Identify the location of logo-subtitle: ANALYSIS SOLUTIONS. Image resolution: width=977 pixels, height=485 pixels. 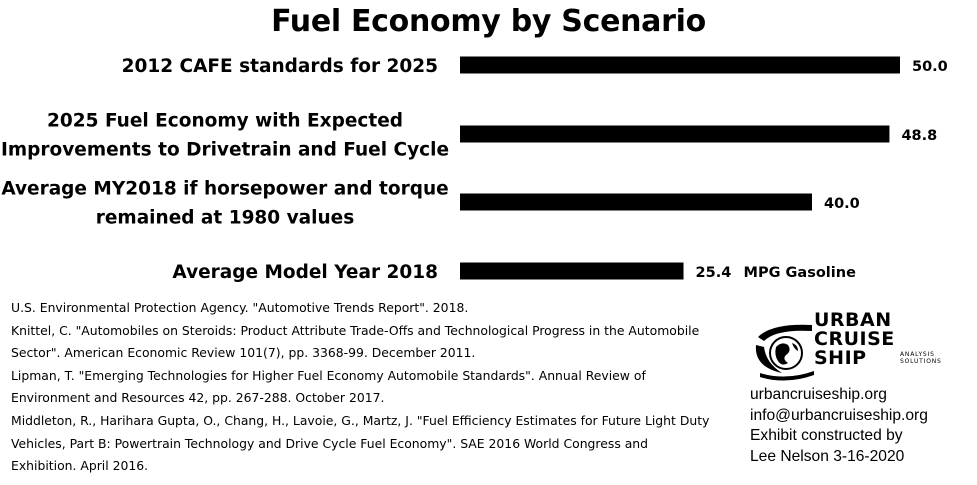
(921, 358).